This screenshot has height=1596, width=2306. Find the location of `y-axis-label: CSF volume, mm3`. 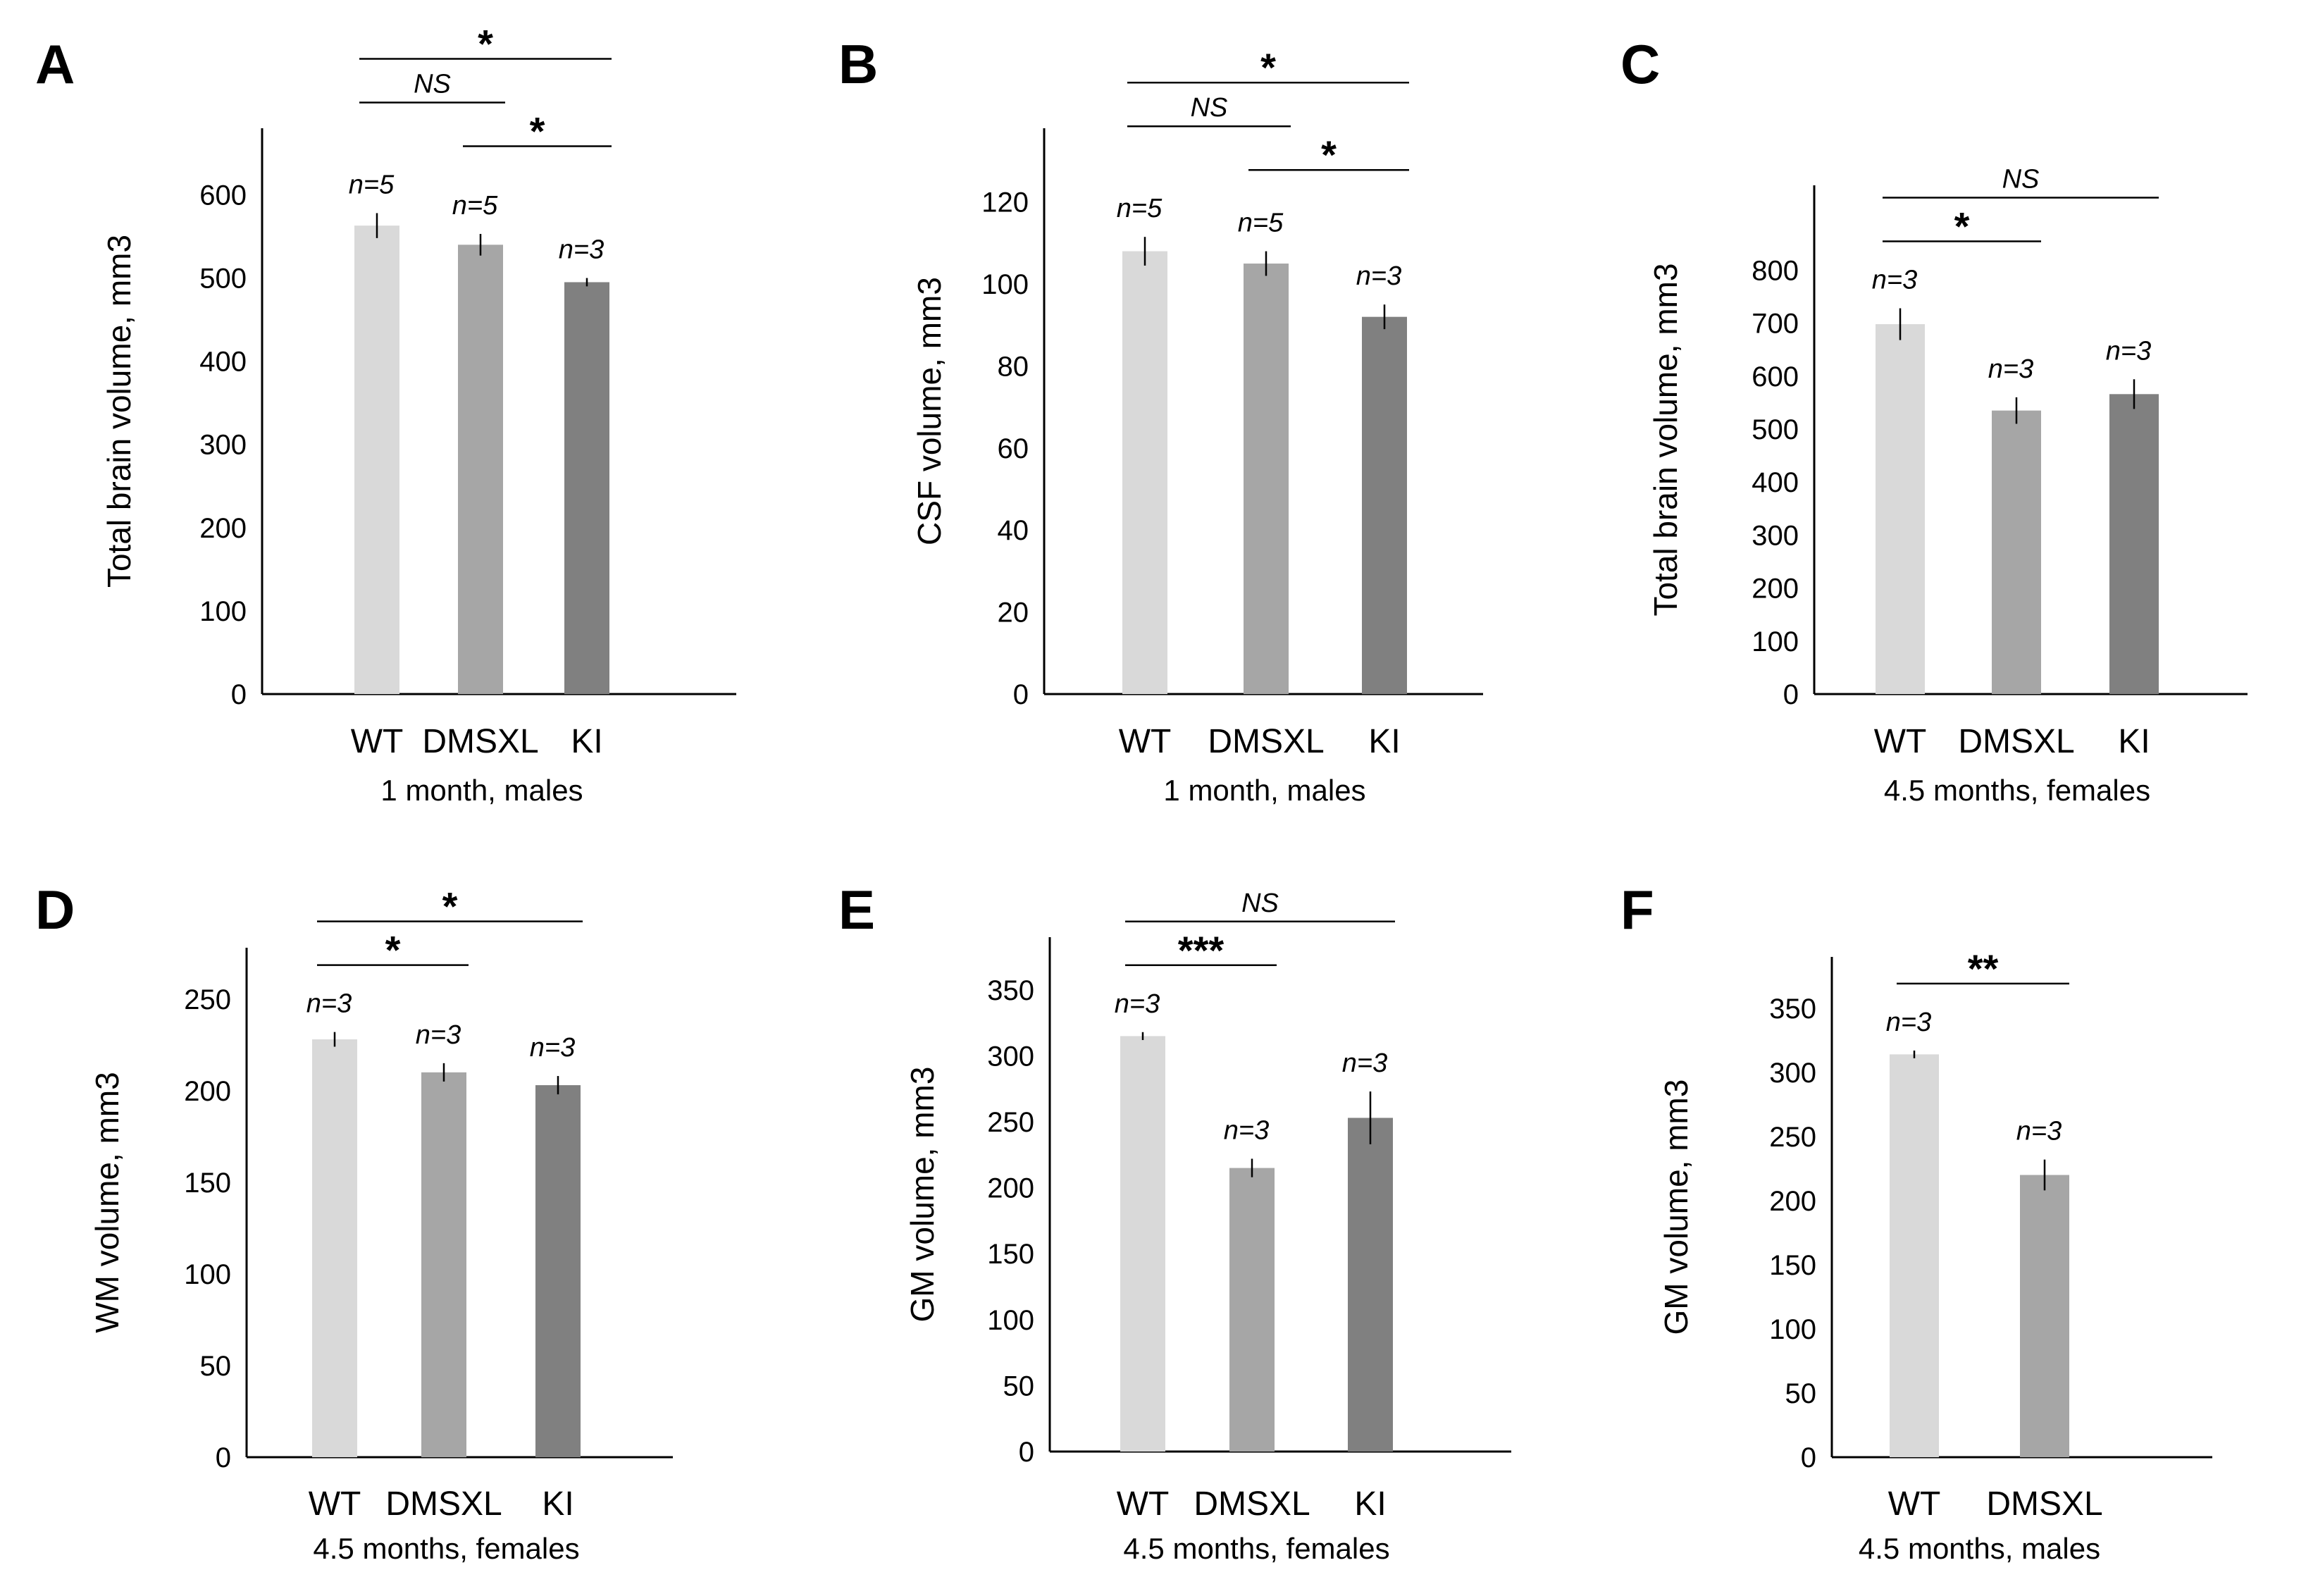

y-axis-label: CSF volume, mm3 is located at coordinates (929, 411).